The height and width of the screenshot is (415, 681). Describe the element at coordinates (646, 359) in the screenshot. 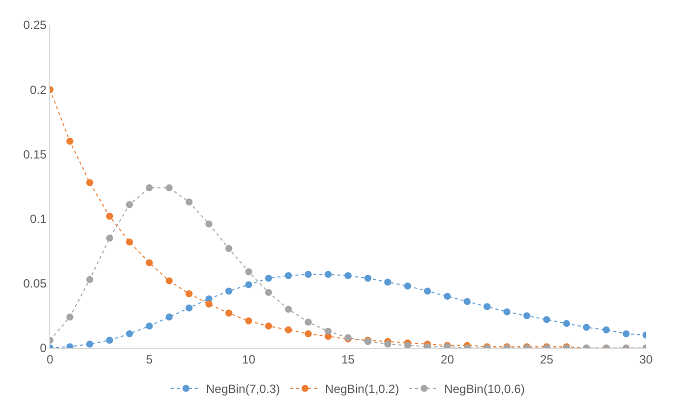

I see `x-tick-label: 30` at that location.